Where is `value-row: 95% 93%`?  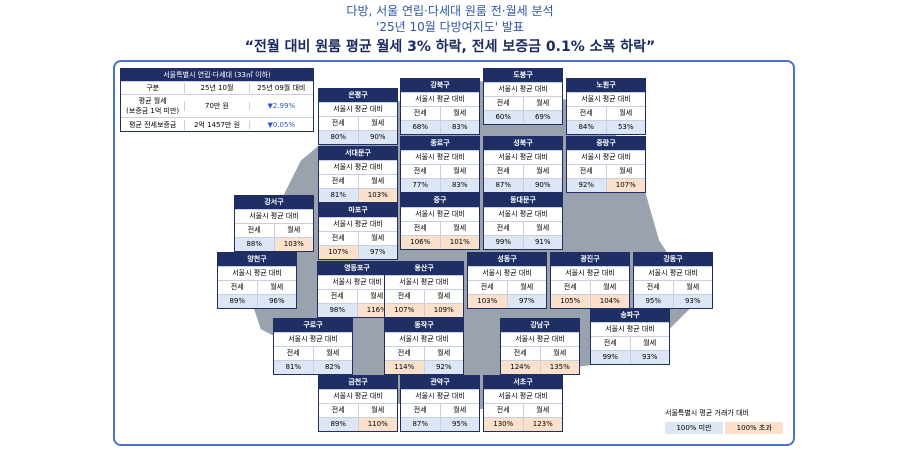 value-row: 95% 93% is located at coordinates (673, 301).